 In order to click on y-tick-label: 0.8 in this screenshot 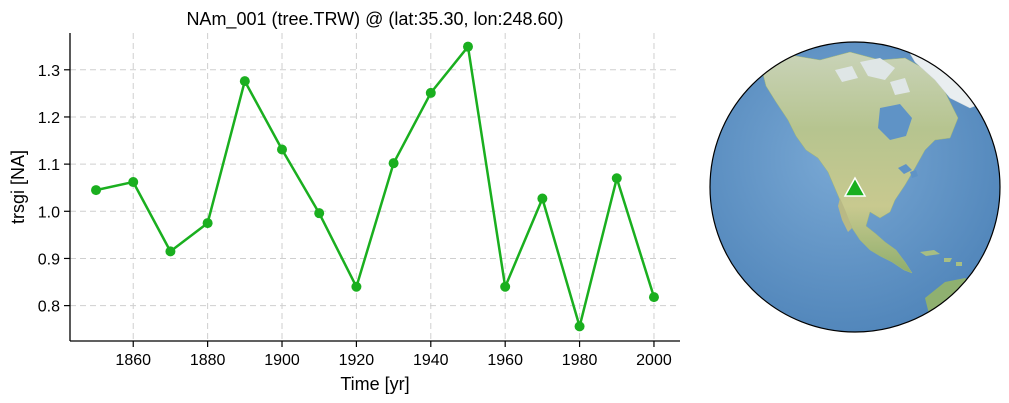, I will do `click(49, 307)`.